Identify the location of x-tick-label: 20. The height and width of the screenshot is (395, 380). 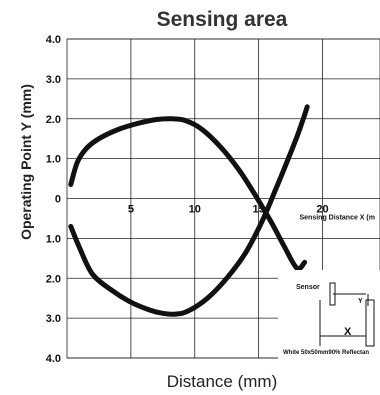
(322, 210).